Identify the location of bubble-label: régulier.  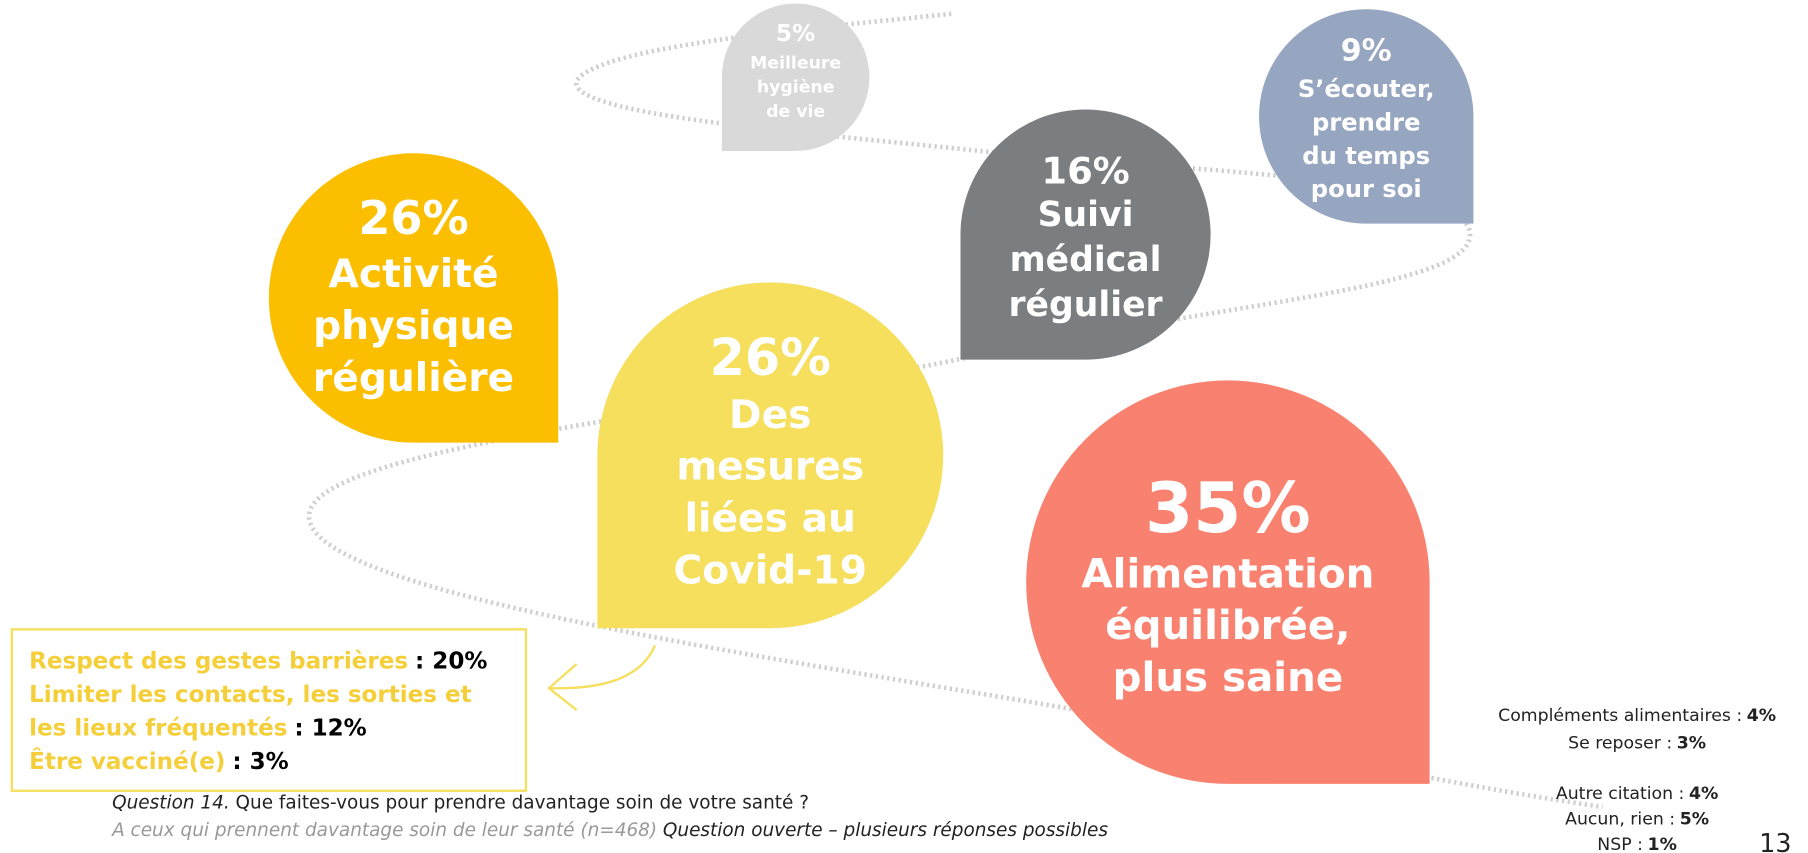
(1086, 305).